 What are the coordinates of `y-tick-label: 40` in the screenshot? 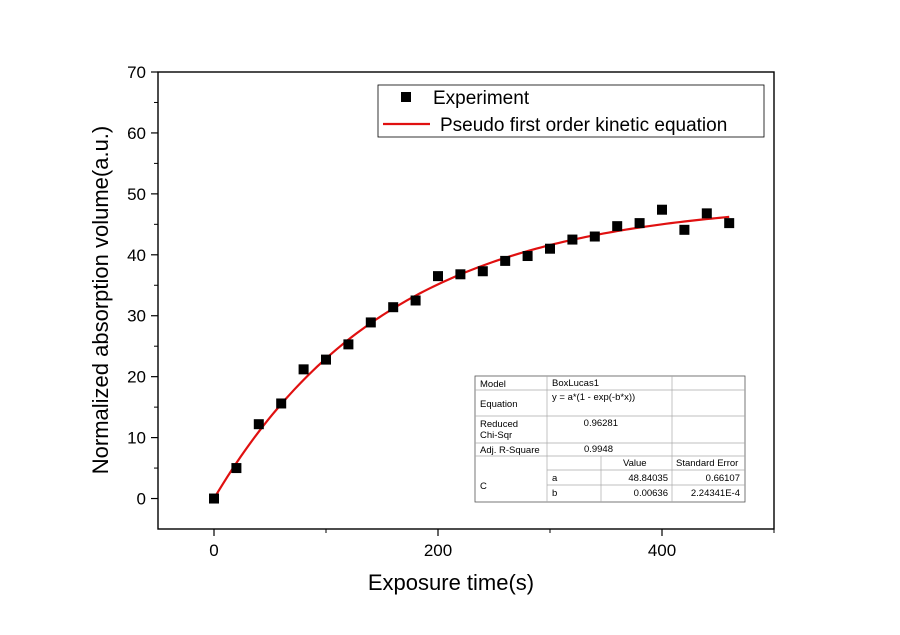 It's located at (136, 255).